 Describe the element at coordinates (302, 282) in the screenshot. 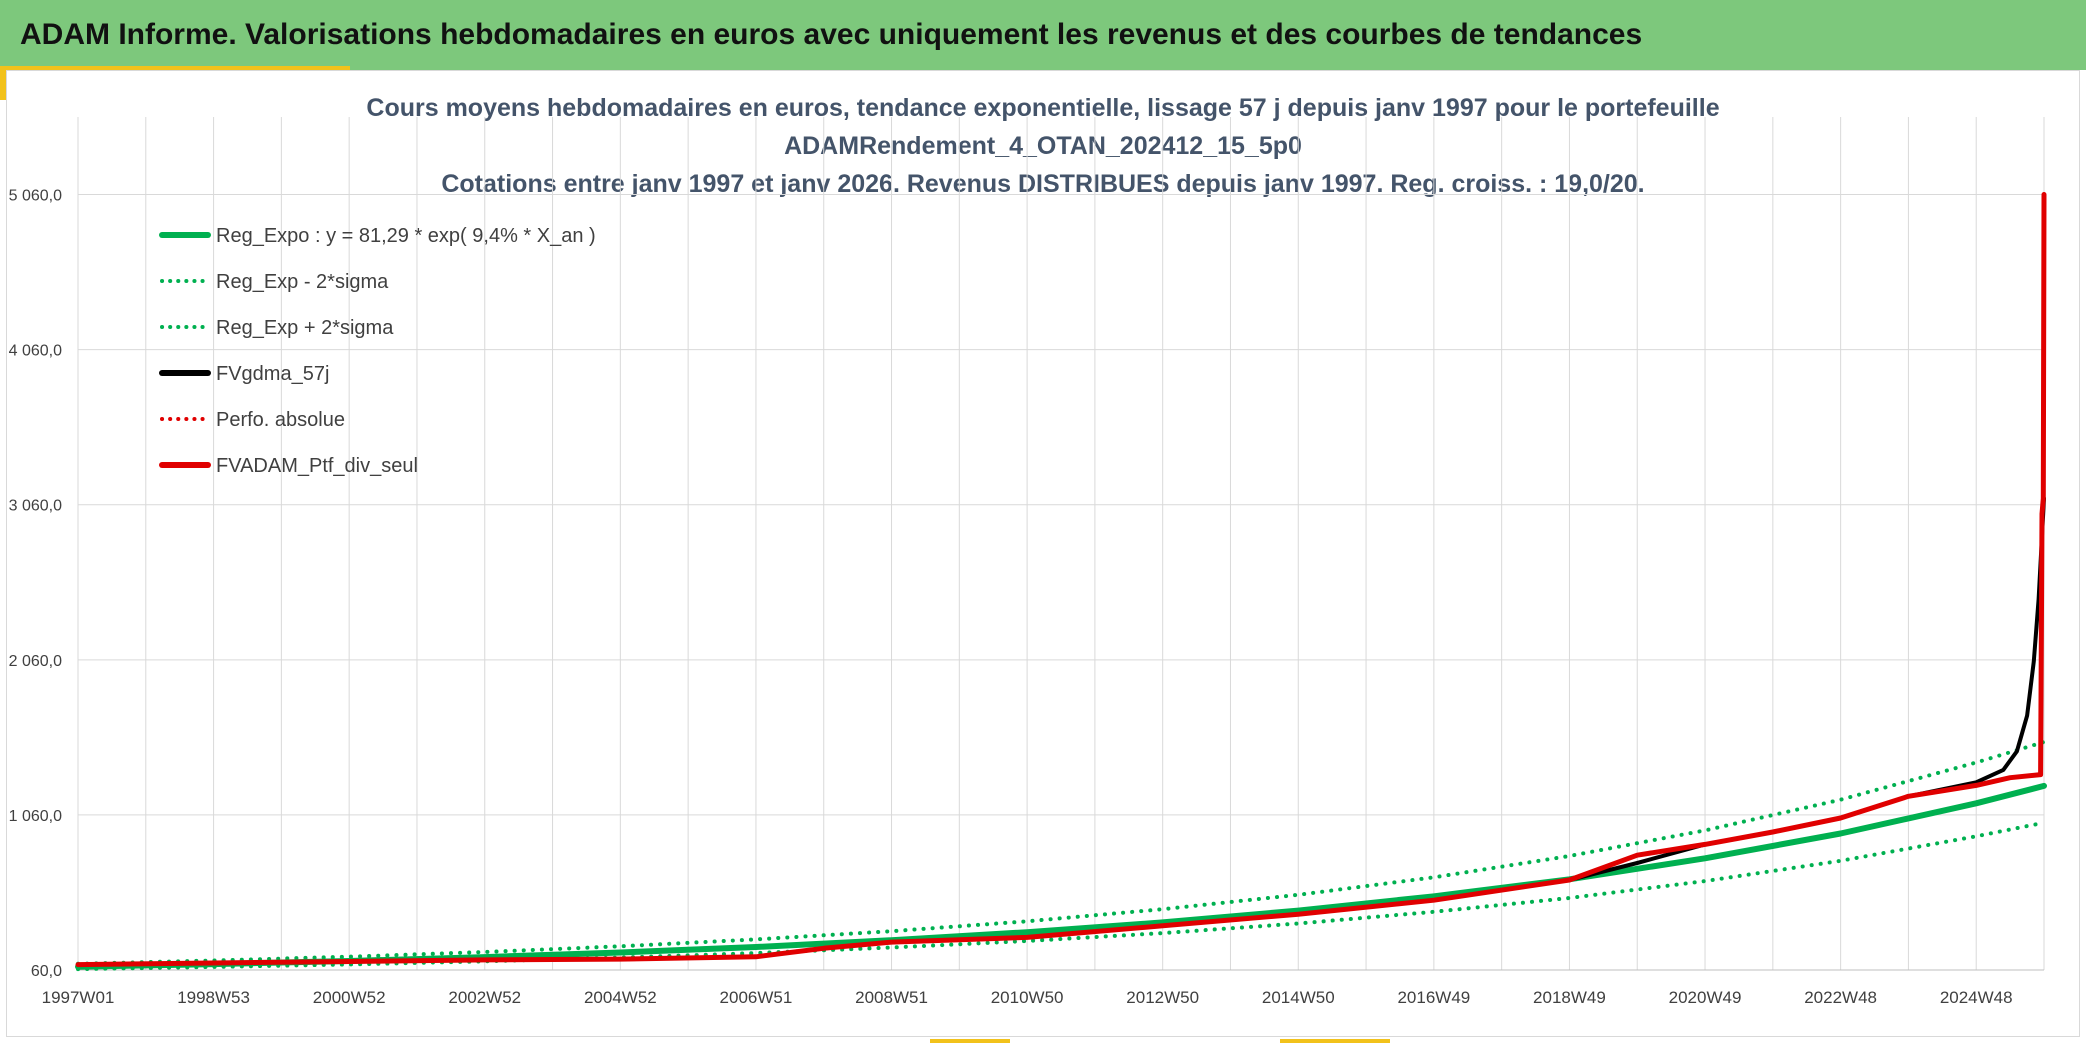

I see `legend-label: Reg_Exp - 2*sigma` at that location.